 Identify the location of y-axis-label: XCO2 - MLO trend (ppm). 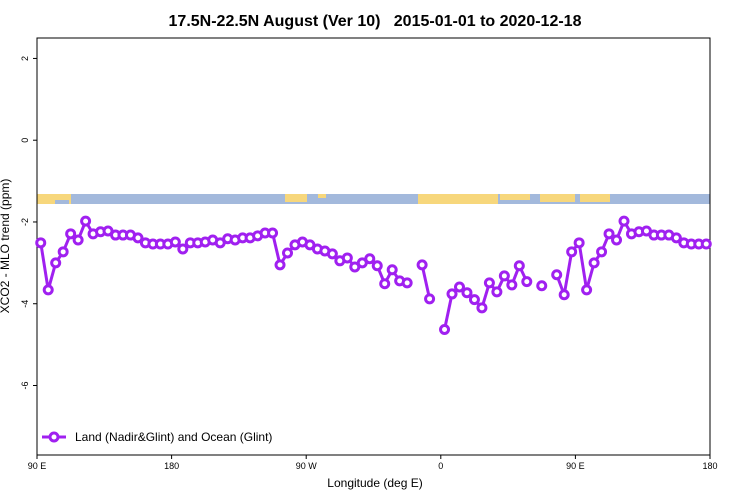
(6, 246).